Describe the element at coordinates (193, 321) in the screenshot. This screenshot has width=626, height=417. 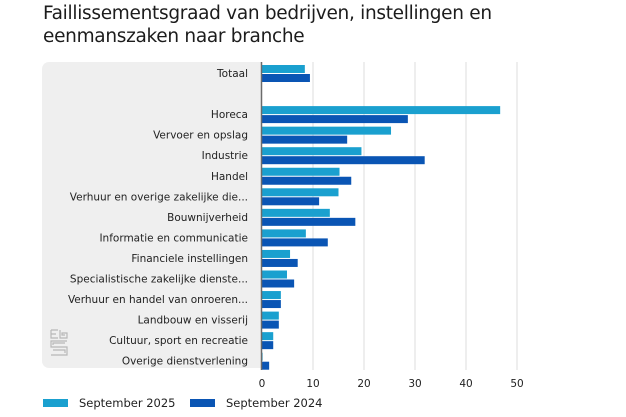
I see `category-label: Landbouw en visserij` at that location.